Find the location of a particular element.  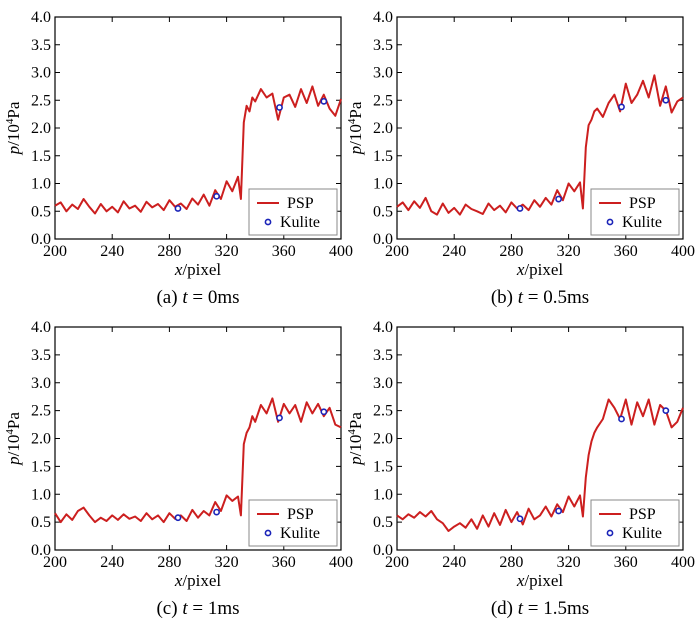

panel-caption: (a) t = 0ms is located at coordinates (197, 297).